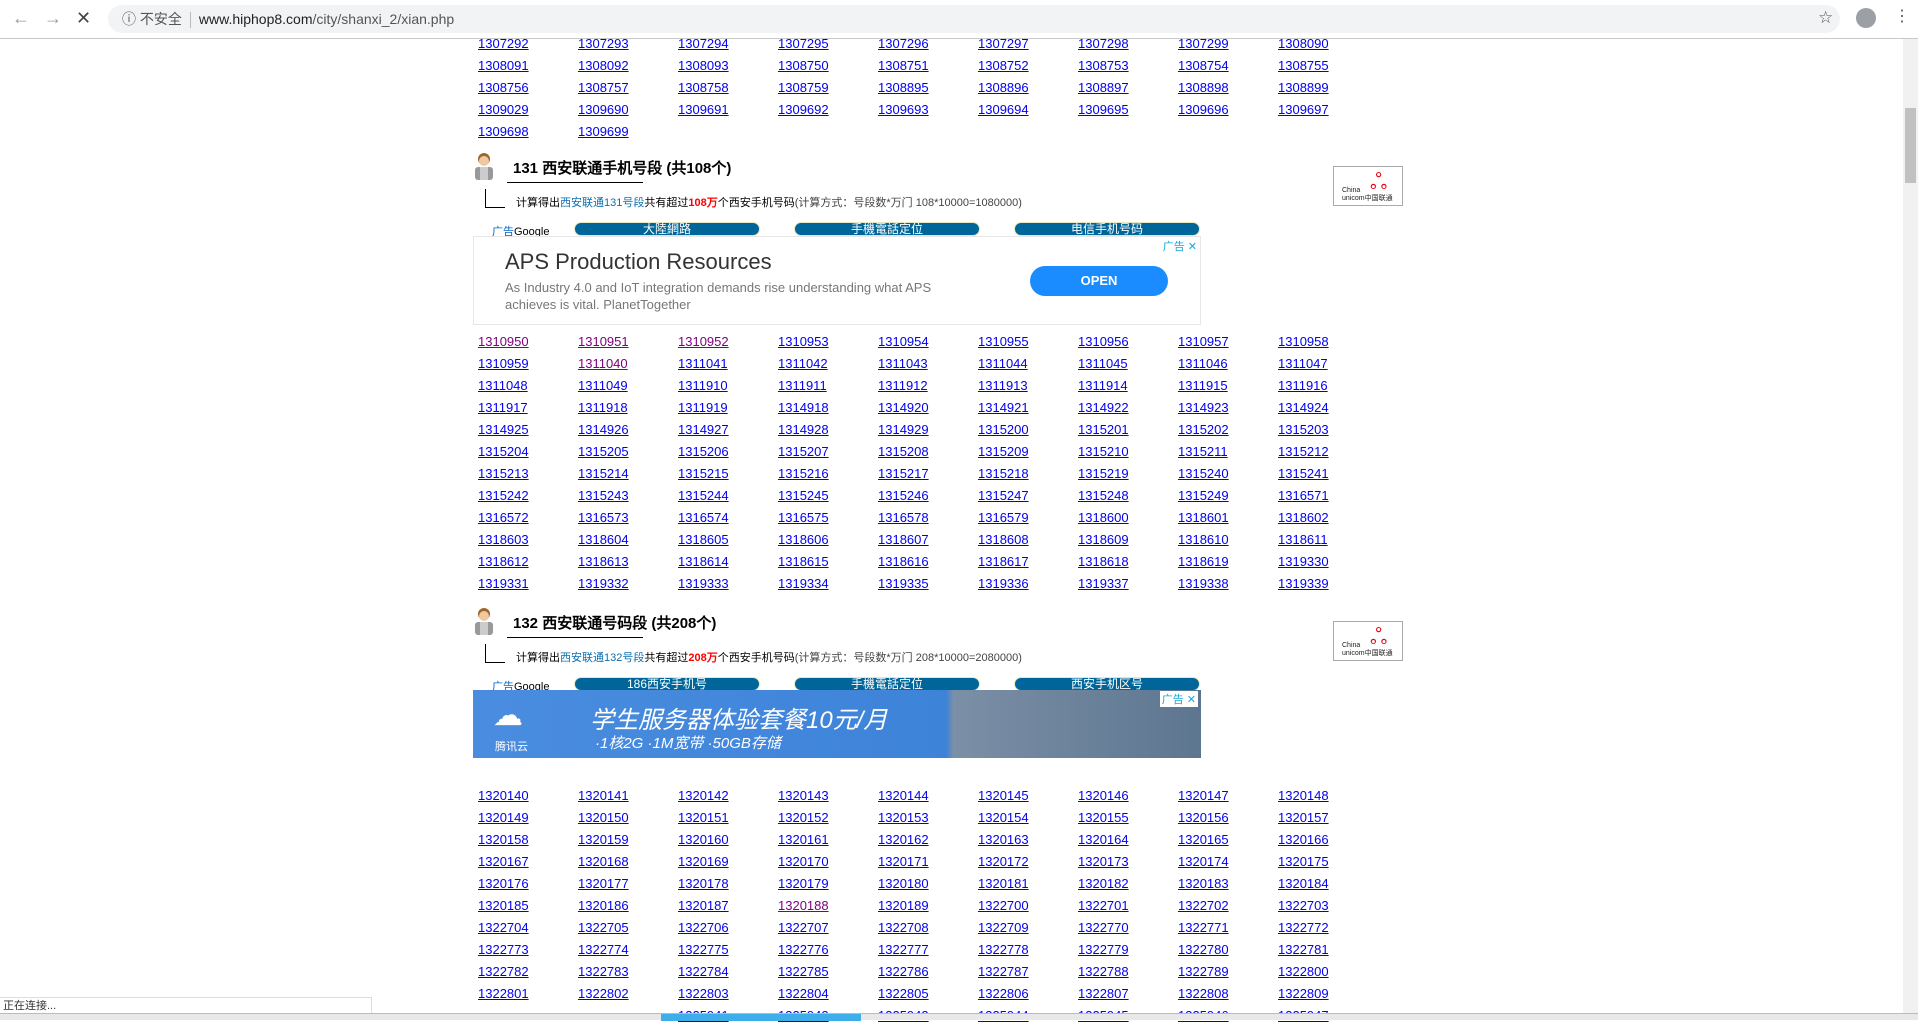 The width and height of the screenshot is (1918, 1027). I want to click on number-segment-link: 1308759, so click(803, 87).